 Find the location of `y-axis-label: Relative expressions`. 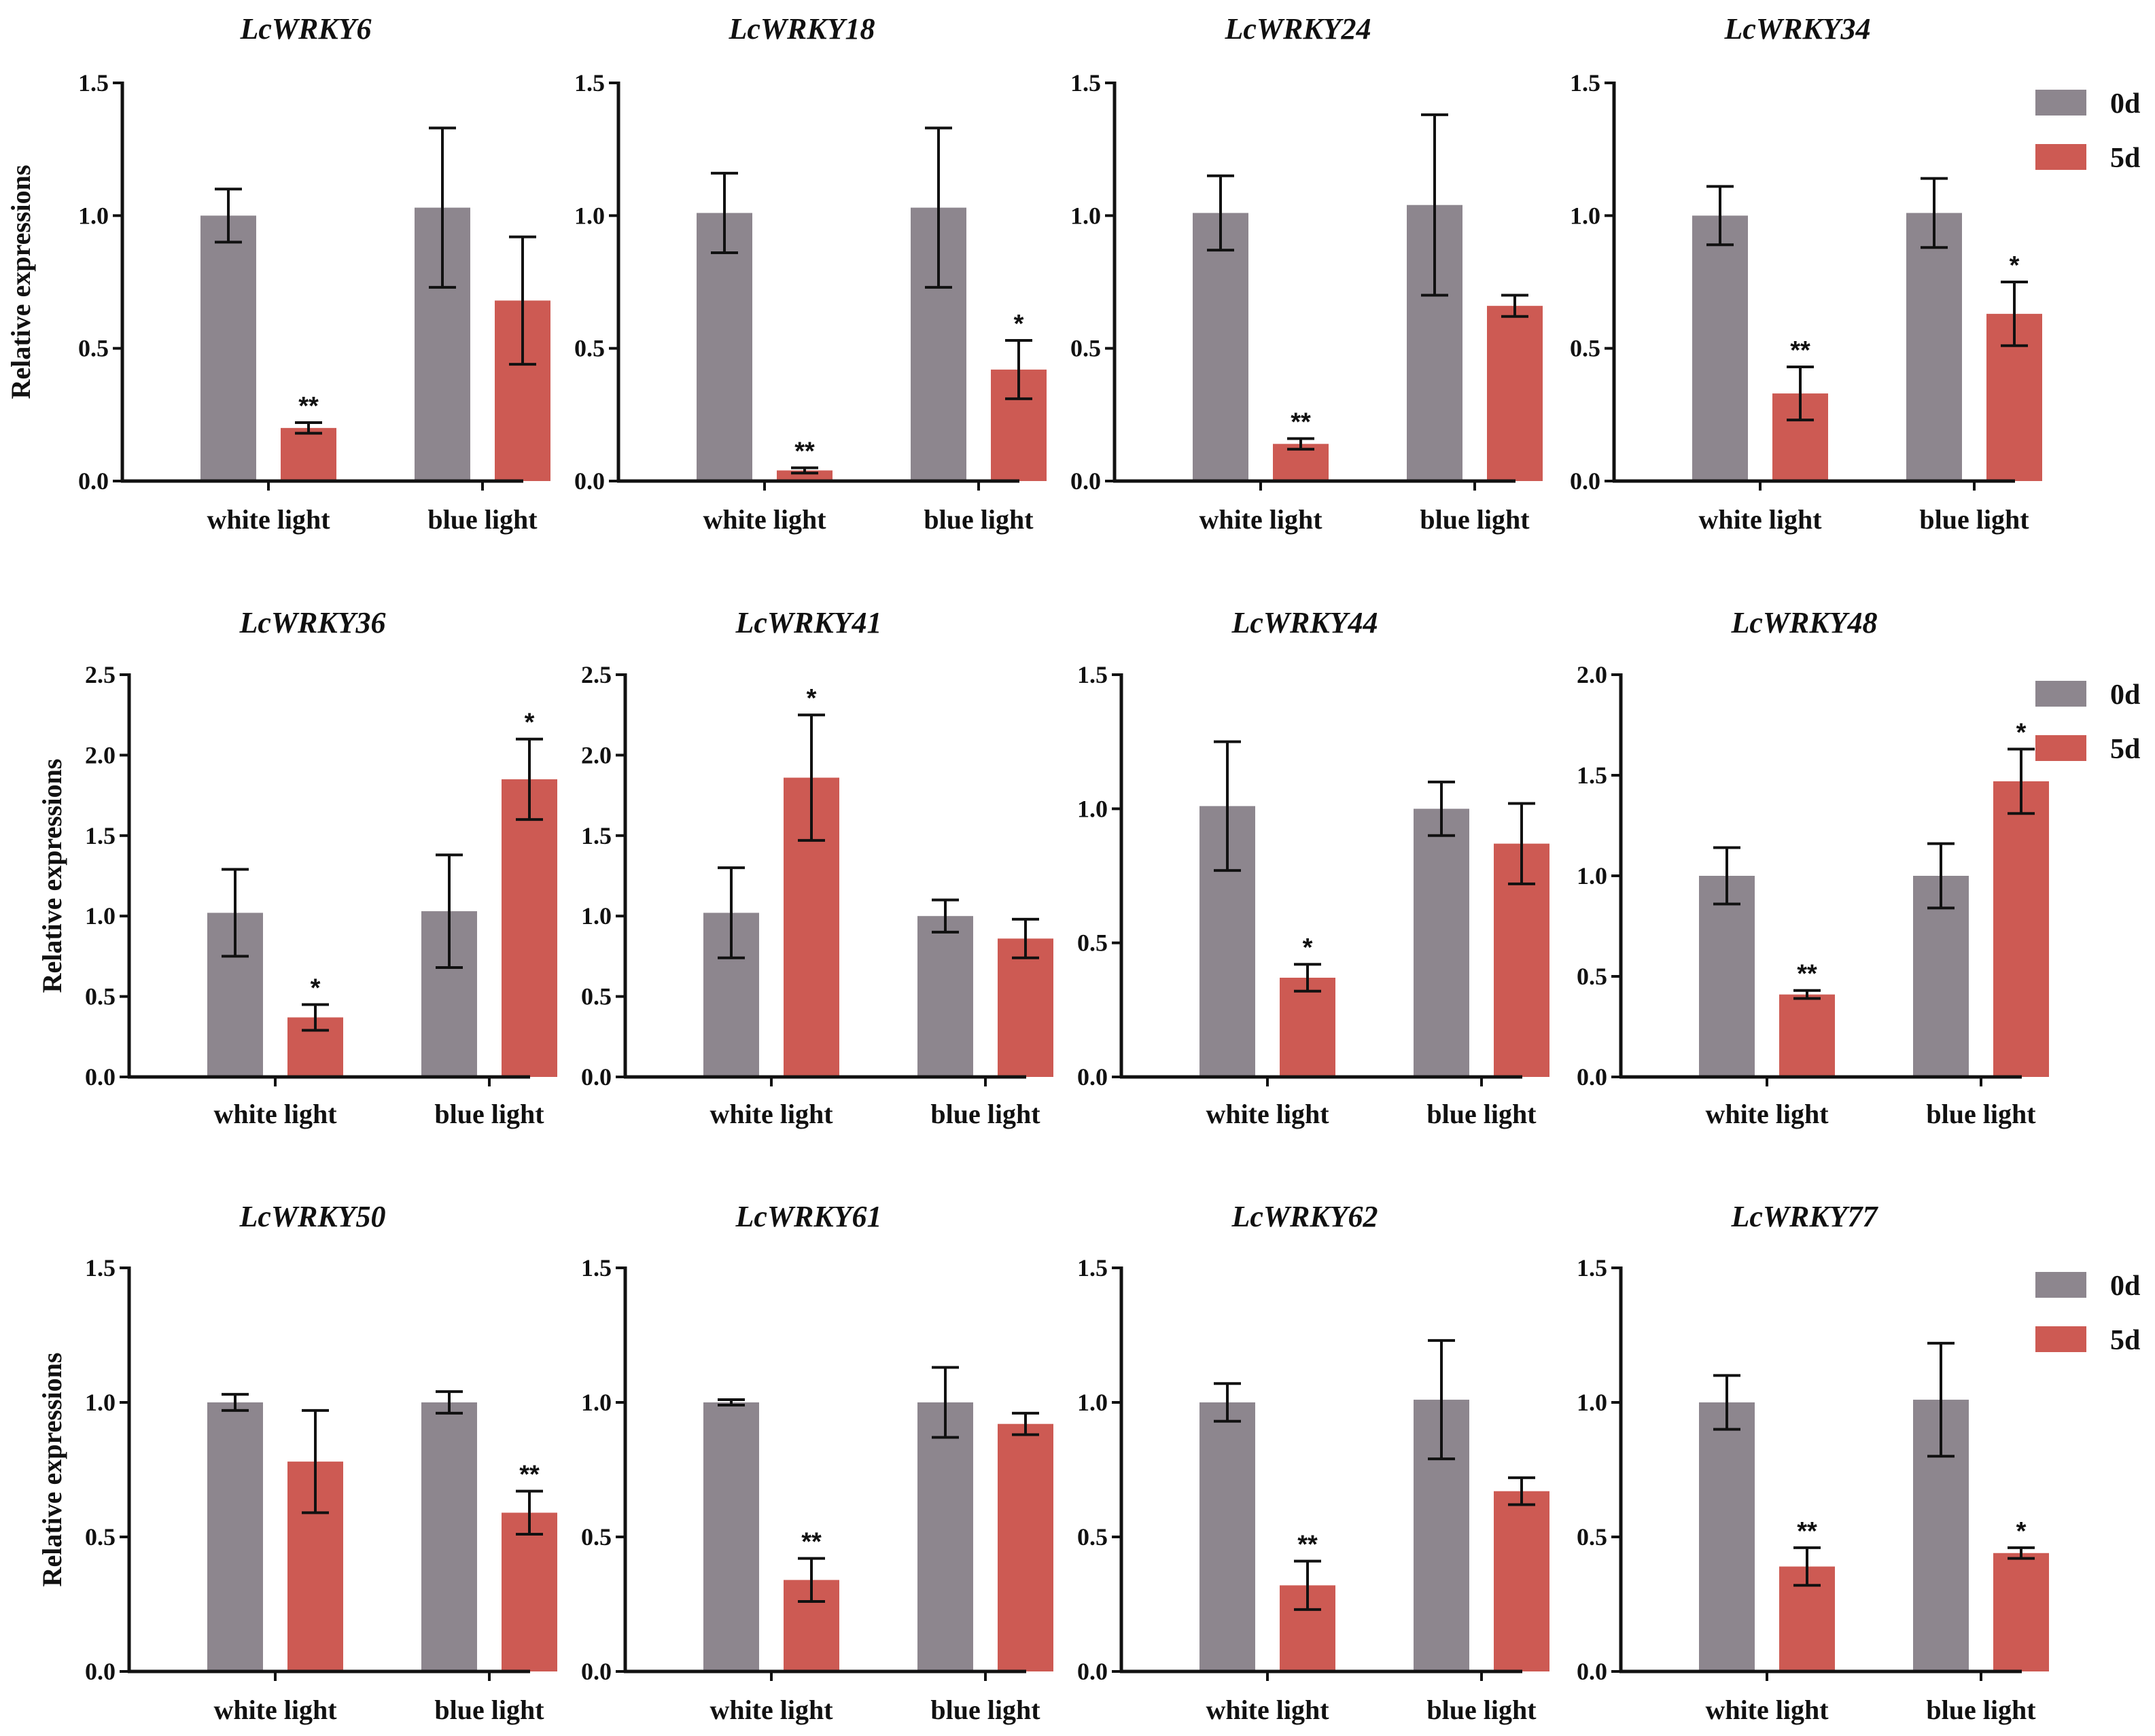

y-axis-label: Relative expressions is located at coordinates (52, 876).